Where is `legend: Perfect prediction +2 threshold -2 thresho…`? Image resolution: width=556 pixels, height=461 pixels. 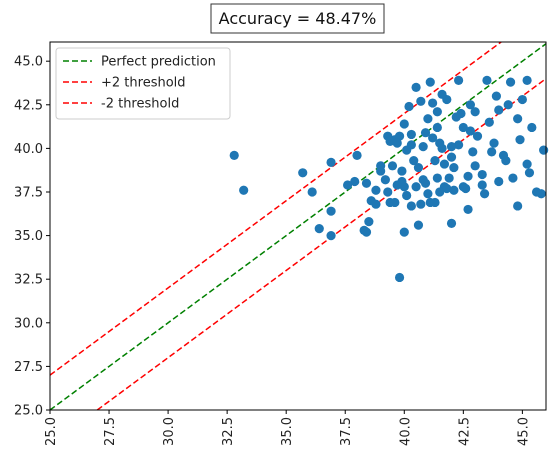 legend: Perfect prediction +2 threshold -2 thresho… is located at coordinates (143, 83).